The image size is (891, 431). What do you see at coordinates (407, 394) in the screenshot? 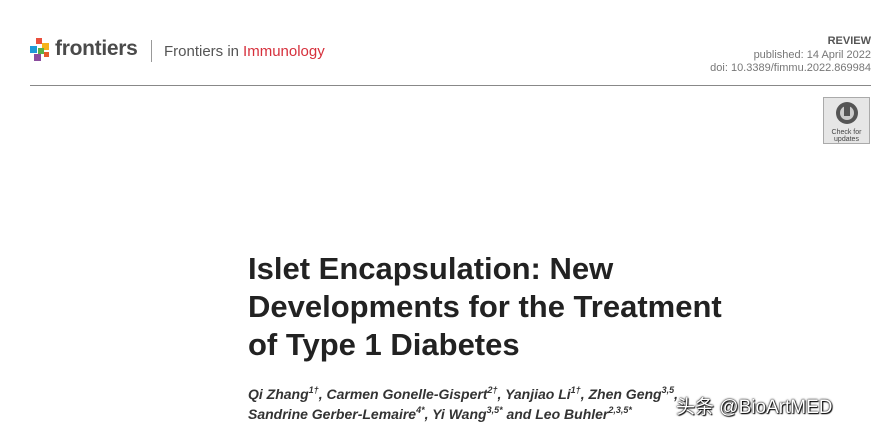
I see `author-name: Carmen Gonelle-Gispert` at bounding box center [407, 394].